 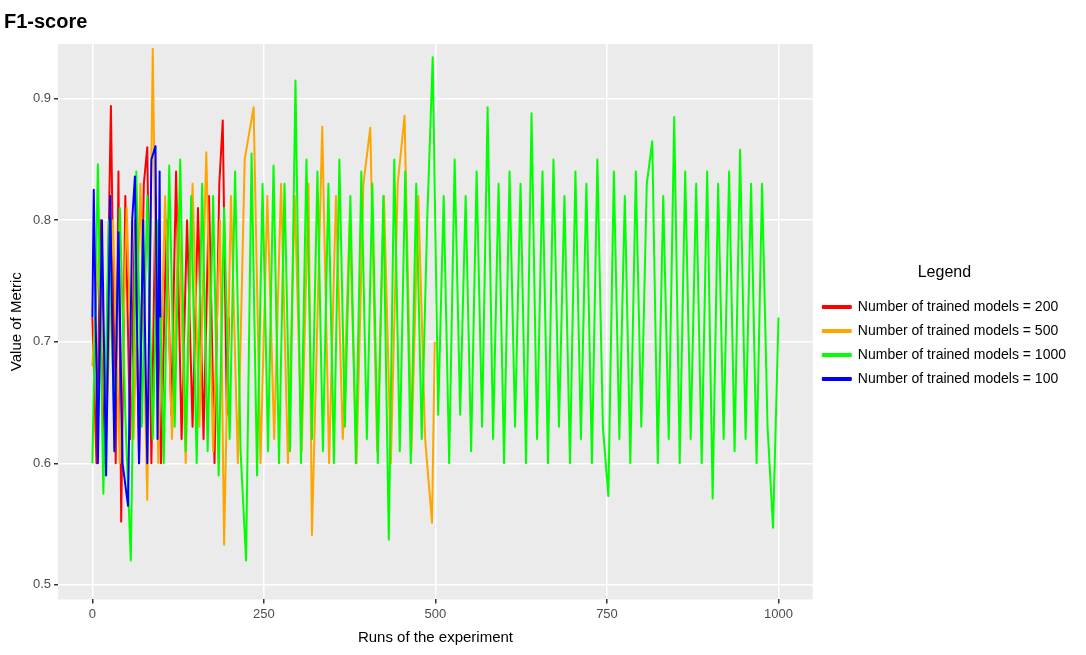 I want to click on x-tick-label: 500, so click(x=435, y=613).